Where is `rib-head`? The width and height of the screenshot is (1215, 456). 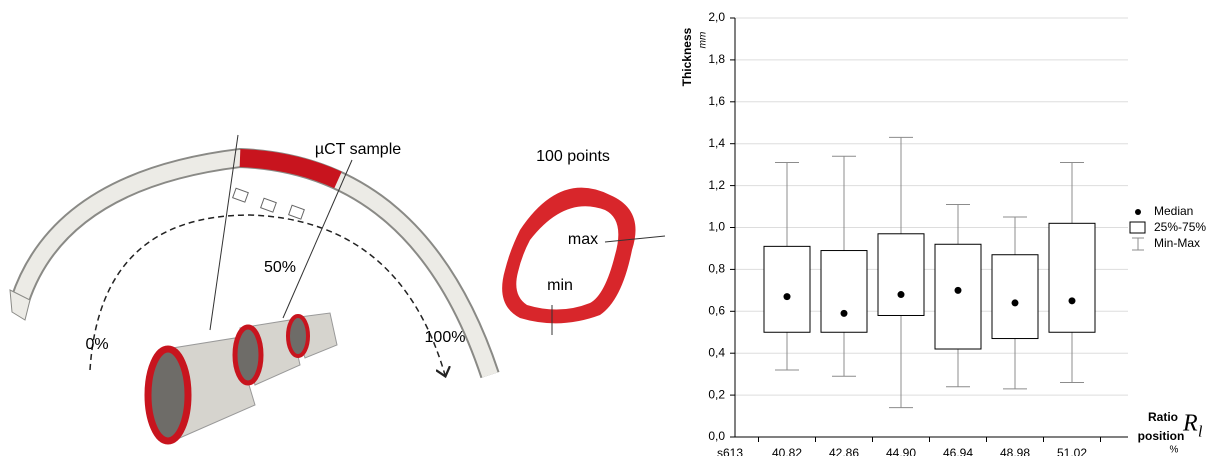 rib-head is located at coordinates (20, 305).